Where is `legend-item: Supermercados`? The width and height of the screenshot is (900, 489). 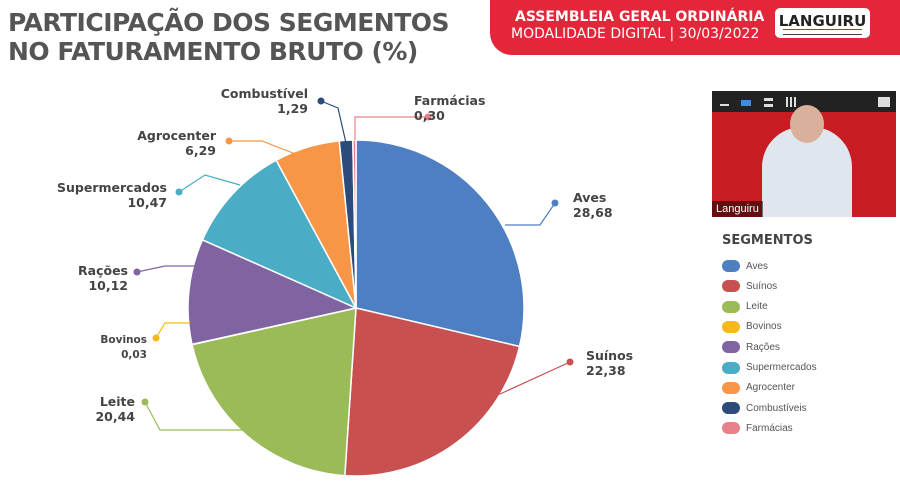 legend-item: Supermercados is located at coordinates (769, 368).